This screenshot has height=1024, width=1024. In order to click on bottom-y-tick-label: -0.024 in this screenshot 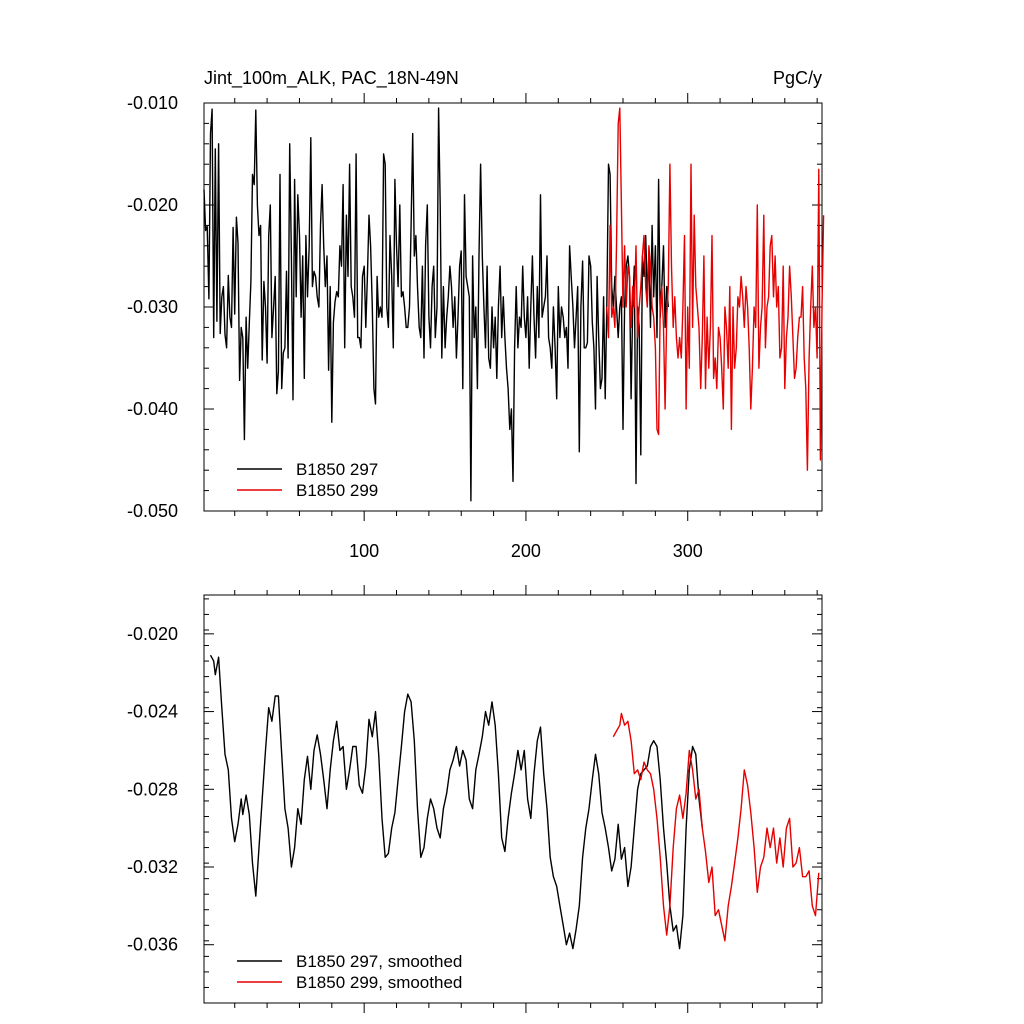, I will do `click(152, 712)`.